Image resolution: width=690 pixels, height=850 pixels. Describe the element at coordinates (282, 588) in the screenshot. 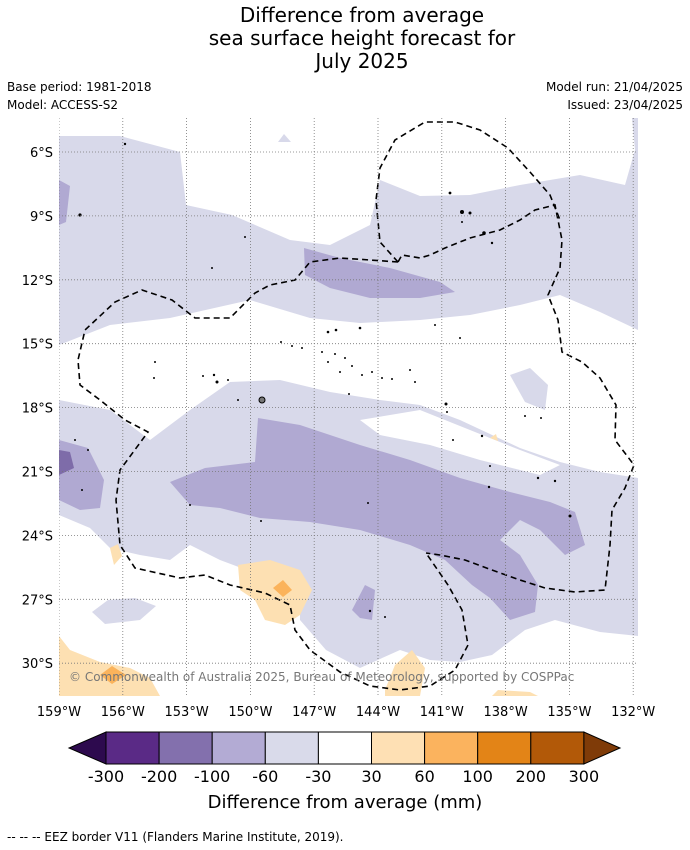

I see `anomaly-pos-mid-south-central` at that location.